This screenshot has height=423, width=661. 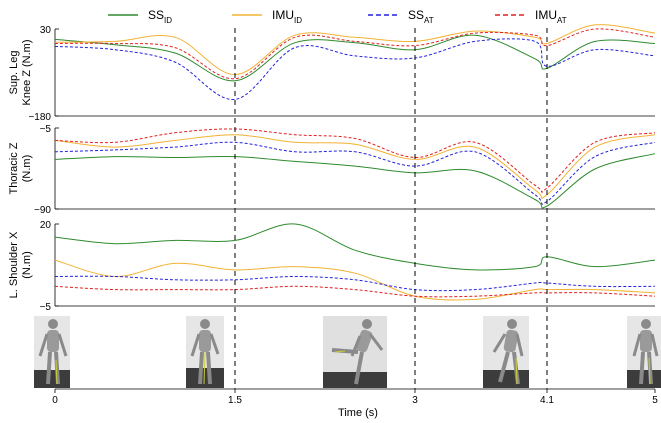 What do you see at coordinates (531, 16) in the screenshot?
I see `legend-item-imu-at: IMUAT` at bounding box center [531, 16].